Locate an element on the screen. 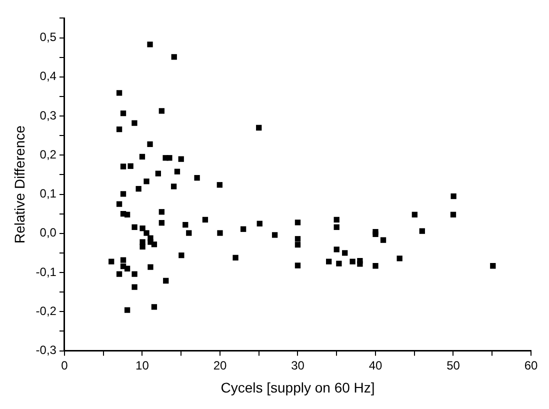 This screenshot has height=409, width=549. y-tick-label: -0,1 is located at coordinates (46, 271).